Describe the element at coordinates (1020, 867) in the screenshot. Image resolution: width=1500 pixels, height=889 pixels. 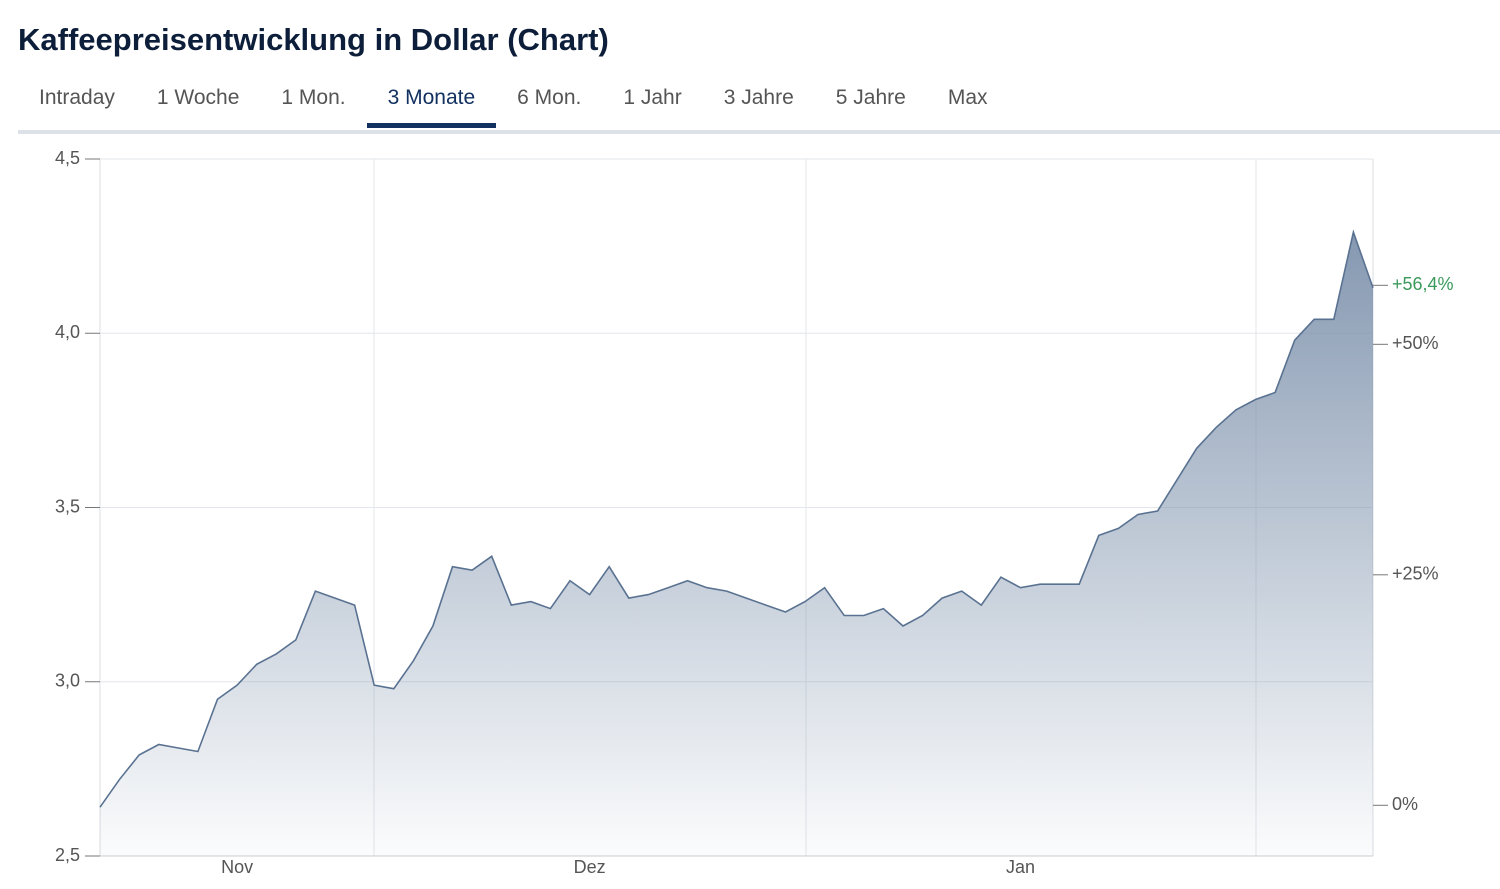
I see `x-tick-label: Jan` at that location.